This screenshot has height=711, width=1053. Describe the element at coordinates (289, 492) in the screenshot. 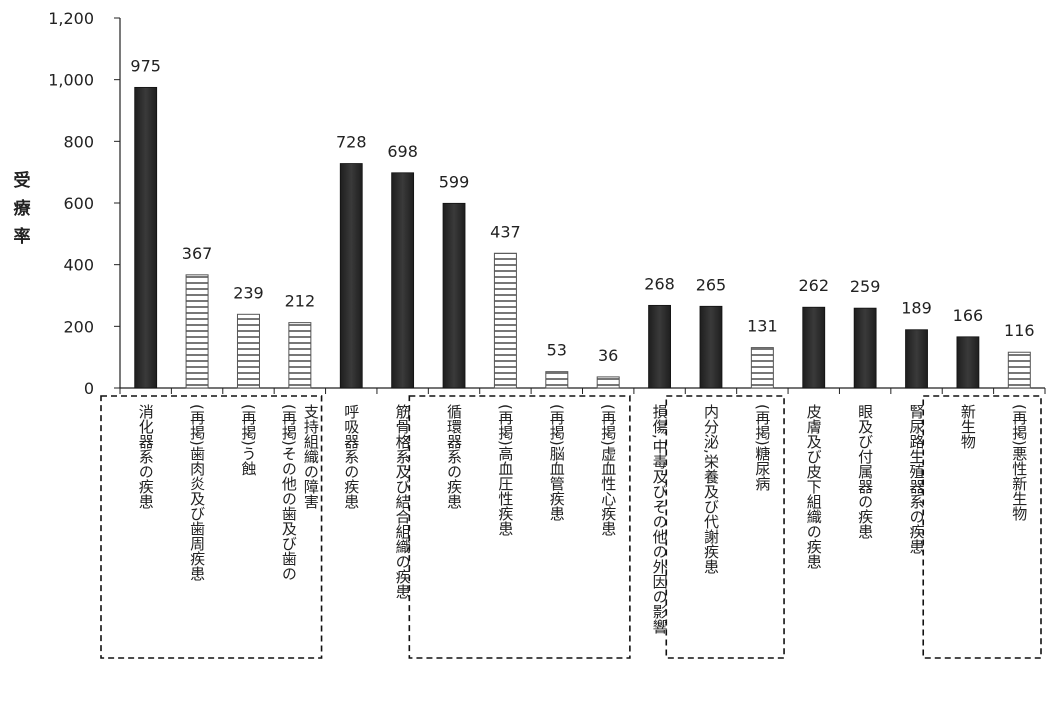

I see `category-label: (再掲)その他の歯及び歯の` at that location.